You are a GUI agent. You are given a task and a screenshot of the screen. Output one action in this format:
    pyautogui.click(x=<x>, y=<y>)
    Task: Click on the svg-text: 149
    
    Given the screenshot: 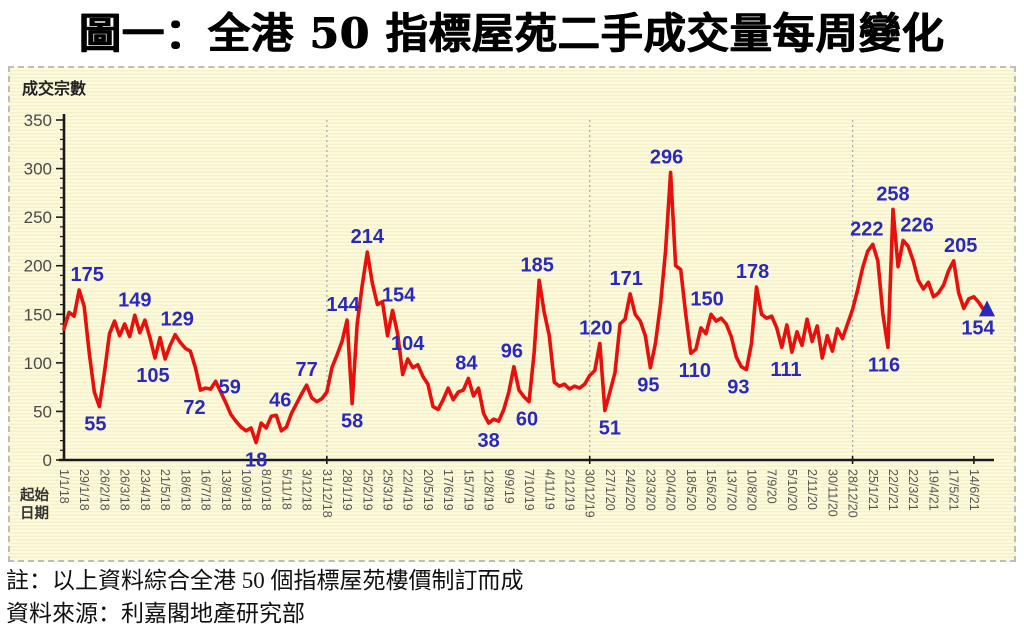 What is the action you would take?
    pyautogui.click(x=134, y=300)
    